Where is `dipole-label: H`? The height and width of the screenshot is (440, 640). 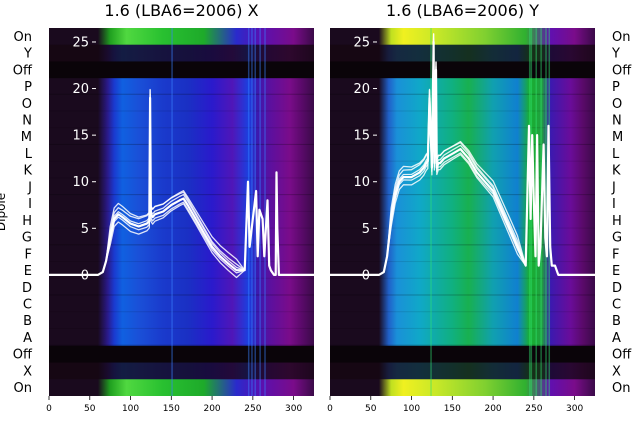
dipole-label: H is located at coordinates (27, 221).